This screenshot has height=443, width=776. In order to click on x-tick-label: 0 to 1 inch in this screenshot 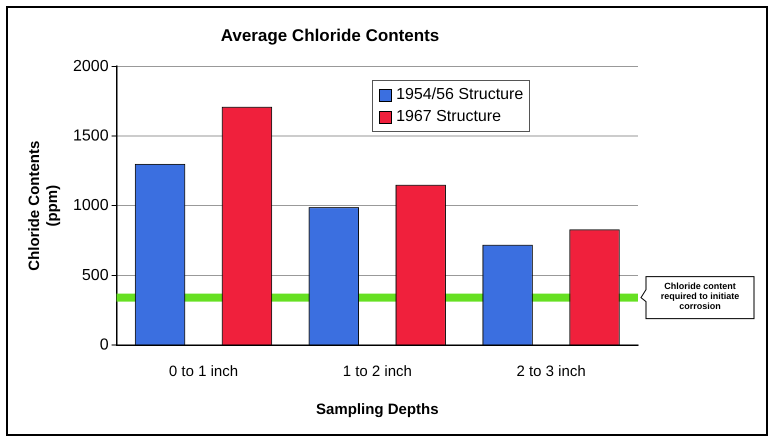, I will do `click(203, 371)`.